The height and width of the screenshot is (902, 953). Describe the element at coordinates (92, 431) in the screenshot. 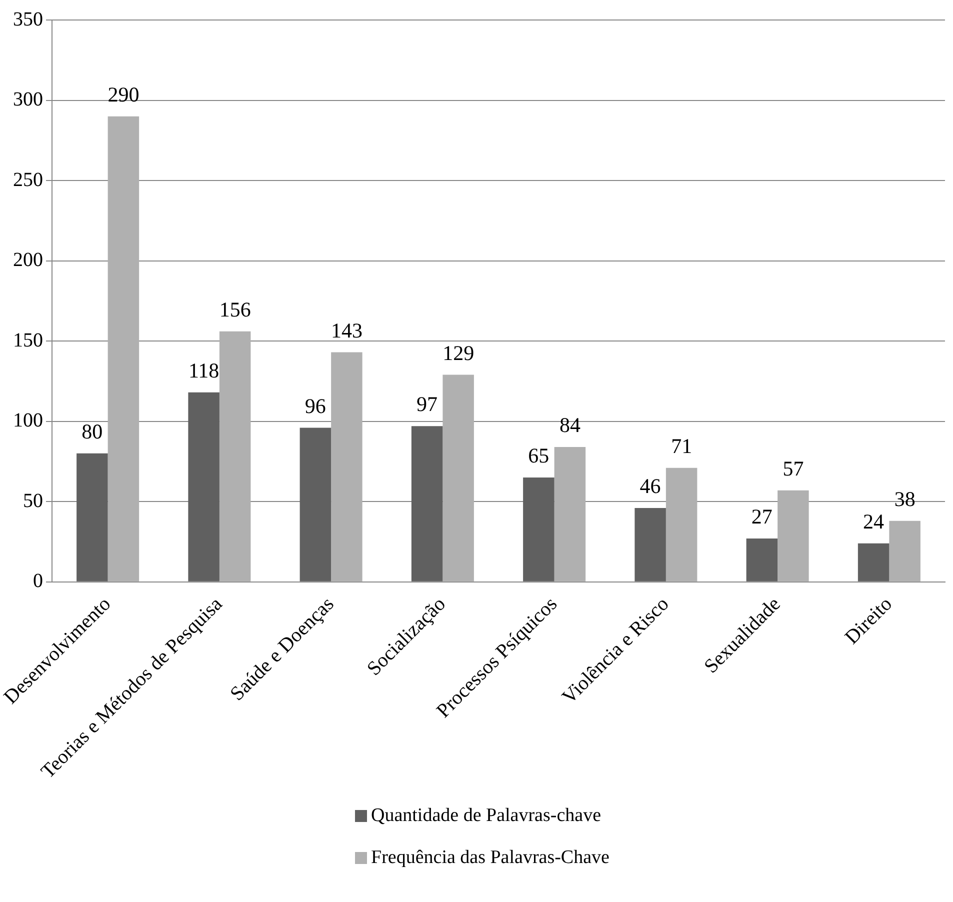

I see `data-label: 80` at that location.